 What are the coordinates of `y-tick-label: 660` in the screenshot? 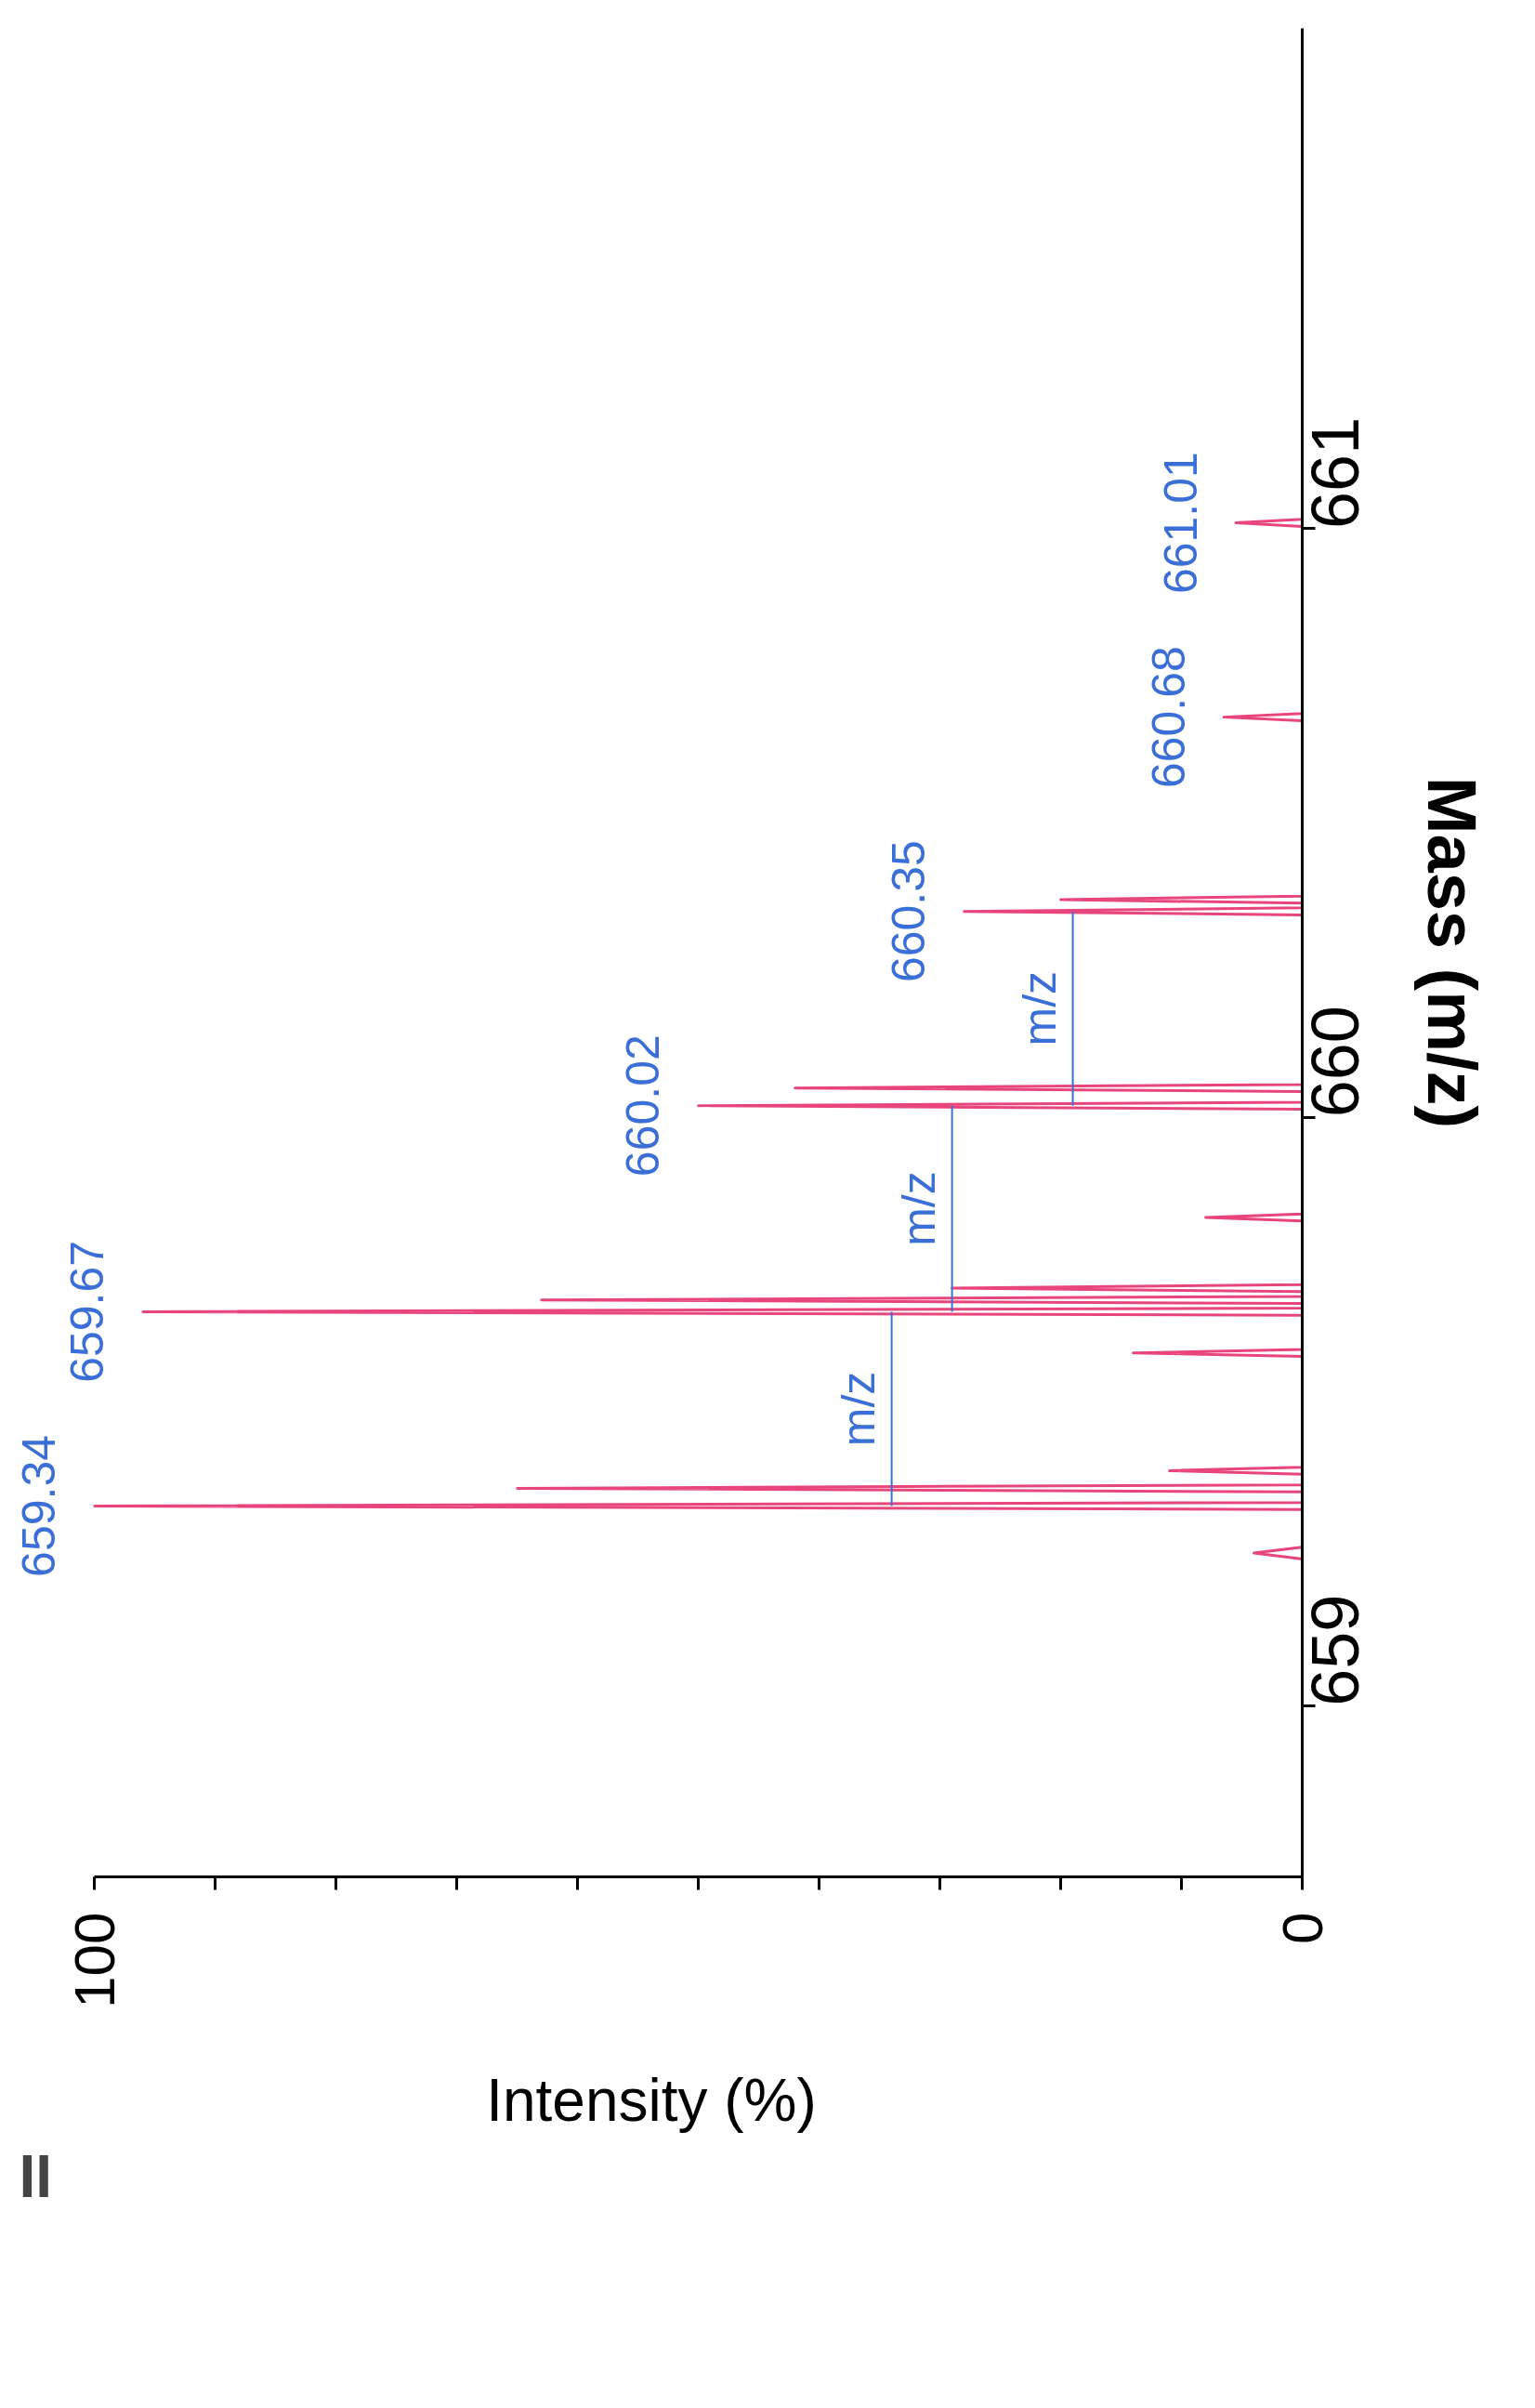 It's located at (1335, 1062).